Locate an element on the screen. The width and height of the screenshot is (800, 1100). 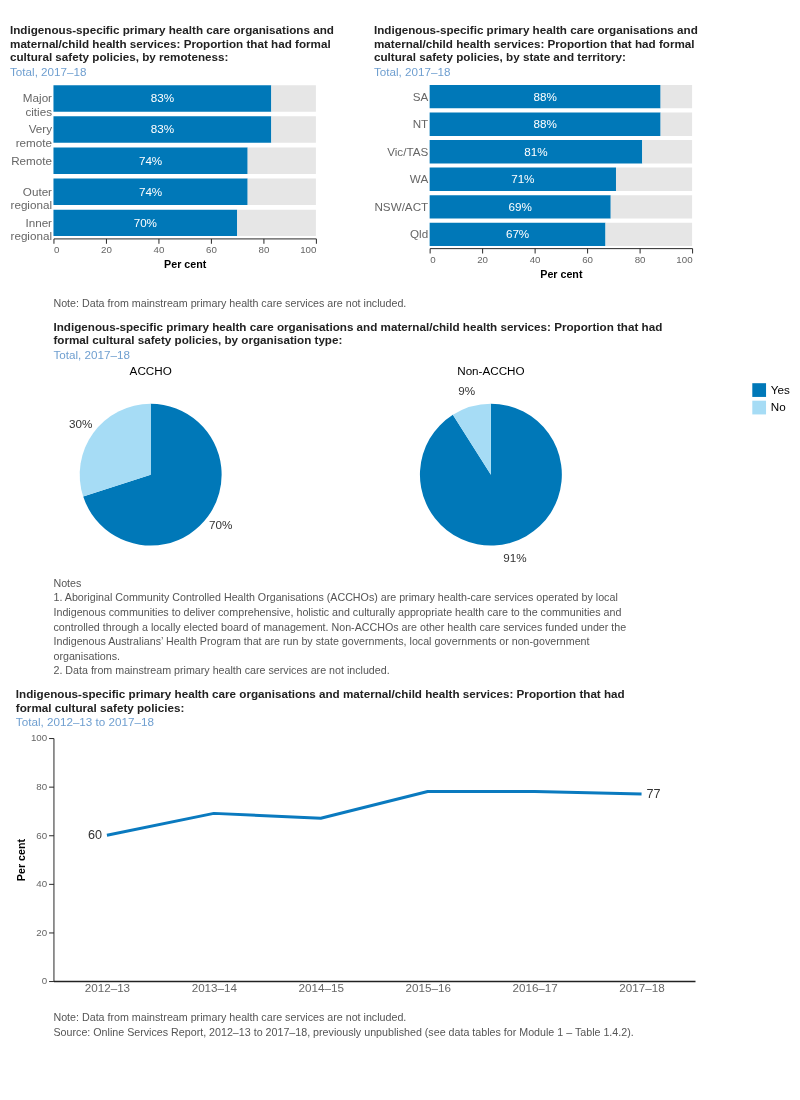
text: Non-ACCHO is located at coordinates (491, 371).